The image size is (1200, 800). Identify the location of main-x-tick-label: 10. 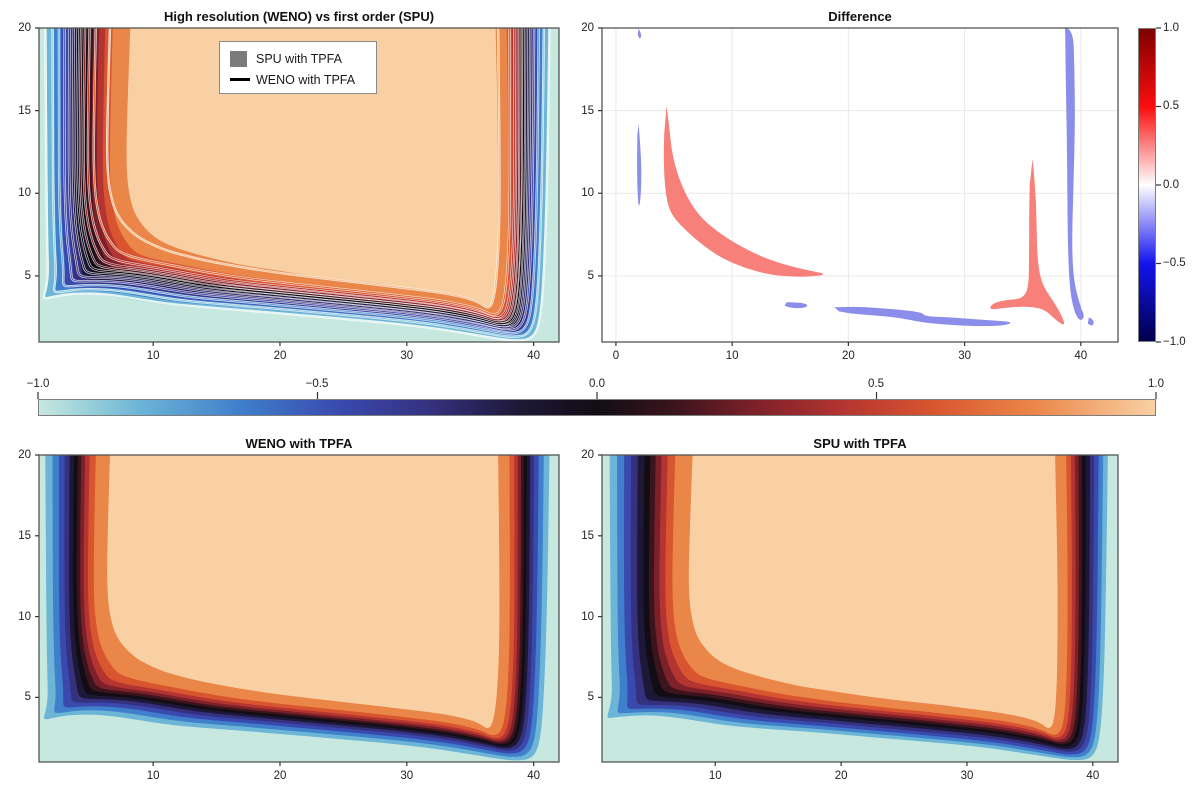
(153, 356).